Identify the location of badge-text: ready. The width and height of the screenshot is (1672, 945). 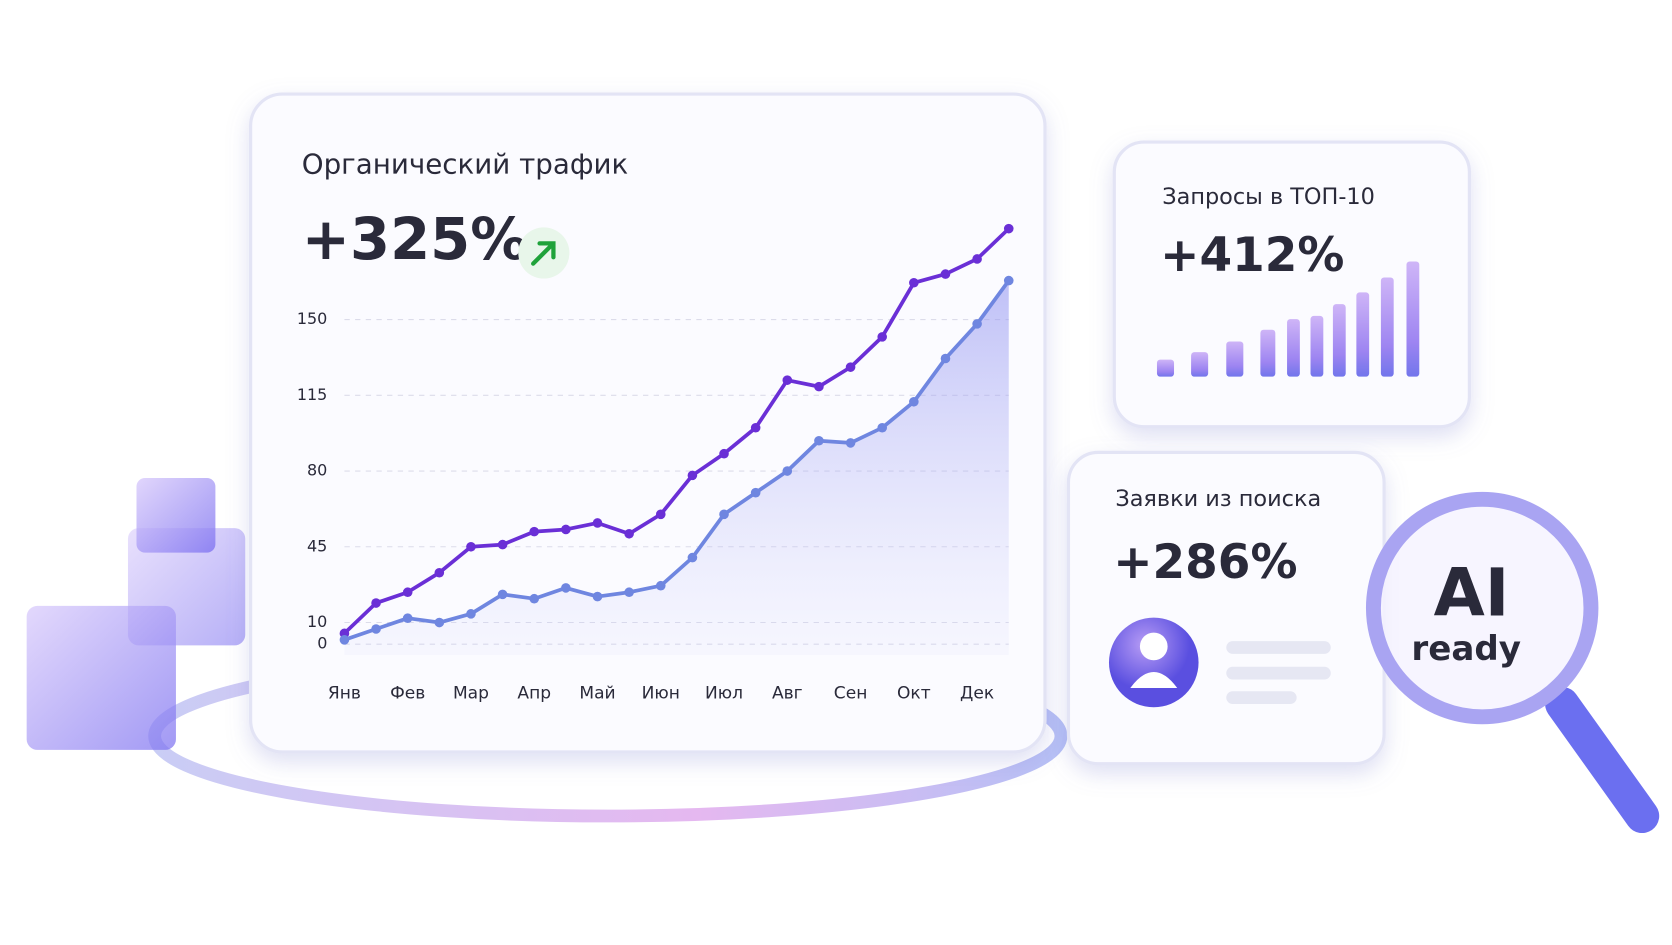
(1466, 649).